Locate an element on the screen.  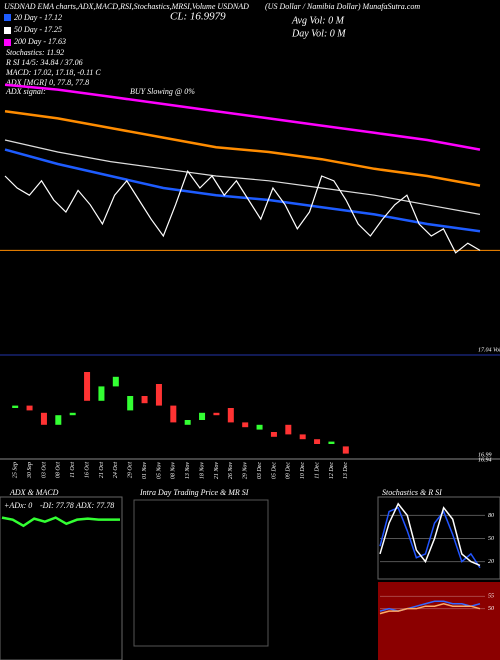
date-label: 13 Dec is located at coordinates (346, 470).